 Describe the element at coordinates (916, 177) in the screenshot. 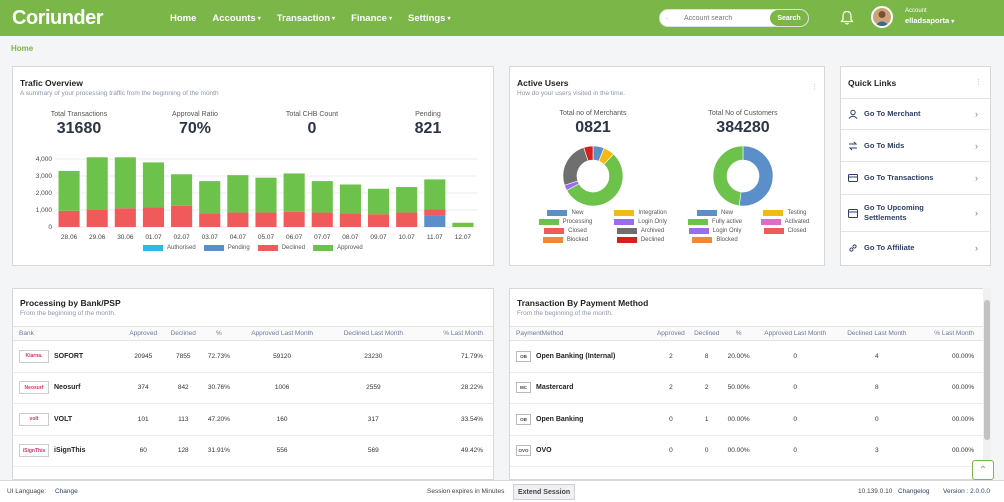

I see `quick-link-go-to-transactions: Go To Transactions ›` at that location.